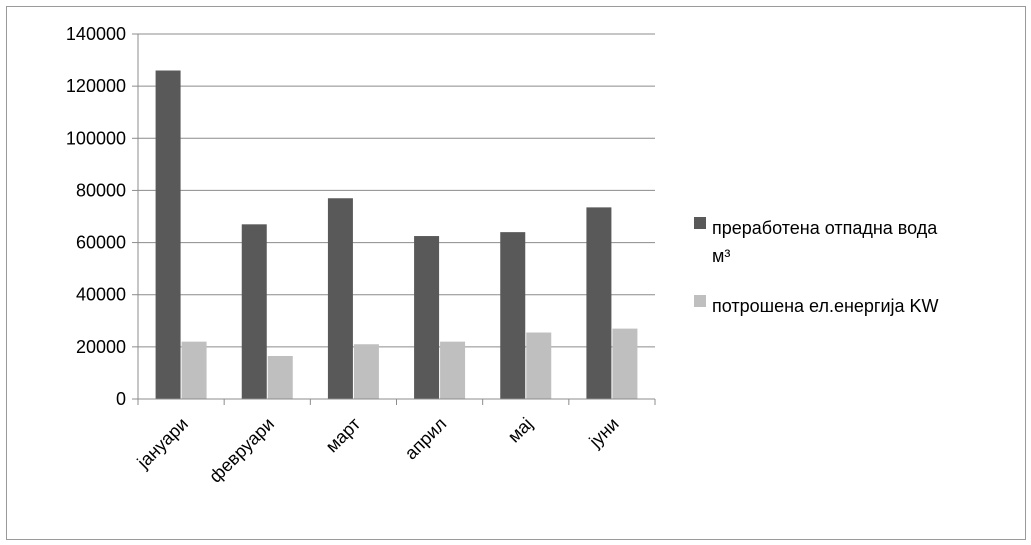 This screenshot has width=1031, height=545. Describe the element at coordinates (96, 138) in the screenshot. I see `y-tick-label: 100000` at that location.